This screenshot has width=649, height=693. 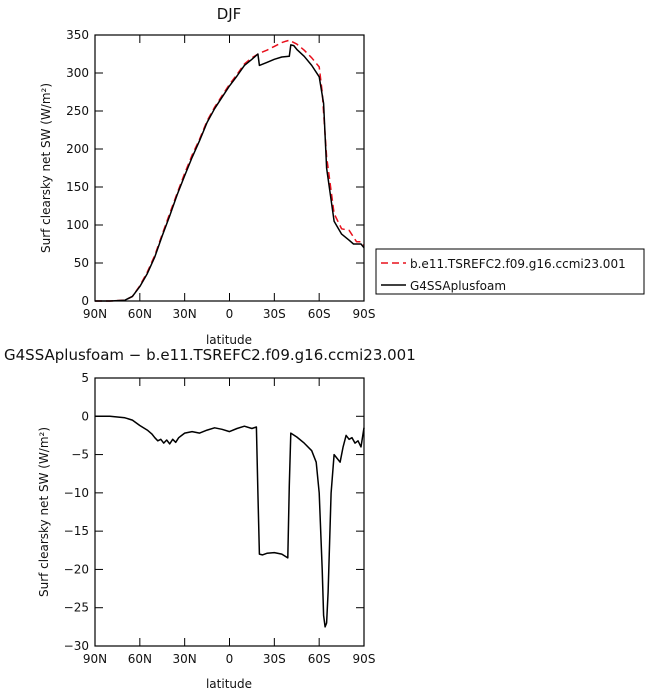 What do you see at coordinates (85, 378) in the screenshot?
I see `y-tick-label: 5` at bounding box center [85, 378].